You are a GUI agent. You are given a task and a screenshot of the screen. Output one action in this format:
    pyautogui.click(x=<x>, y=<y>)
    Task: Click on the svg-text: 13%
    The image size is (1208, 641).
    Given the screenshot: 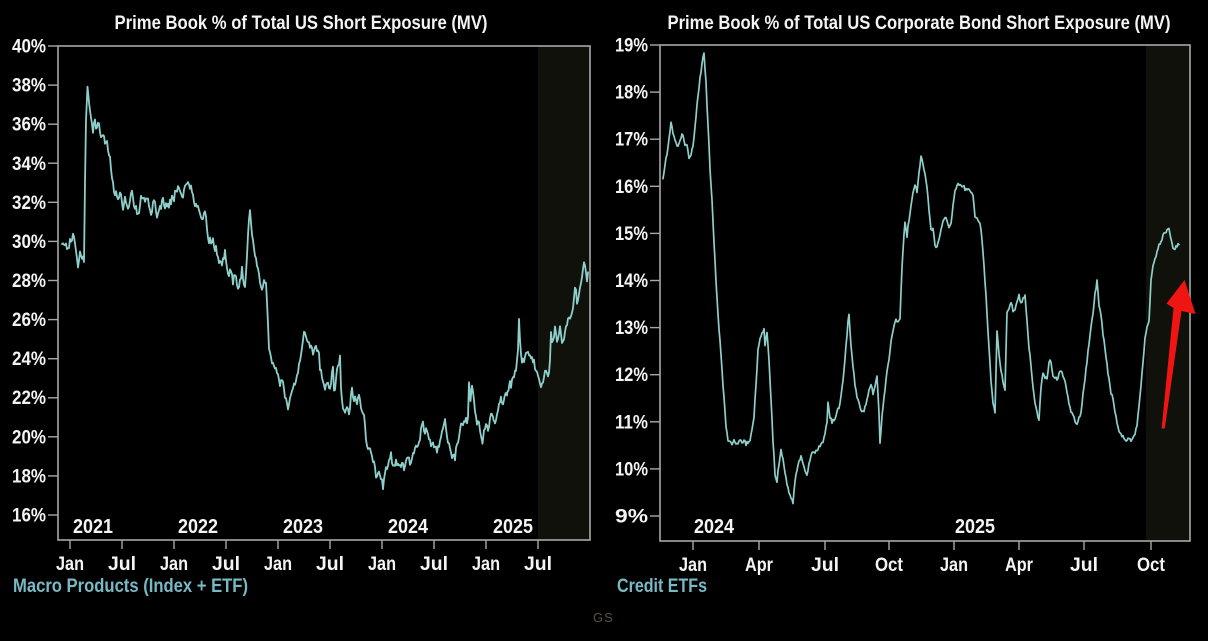 What is the action you would take?
    pyautogui.click(x=631, y=328)
    